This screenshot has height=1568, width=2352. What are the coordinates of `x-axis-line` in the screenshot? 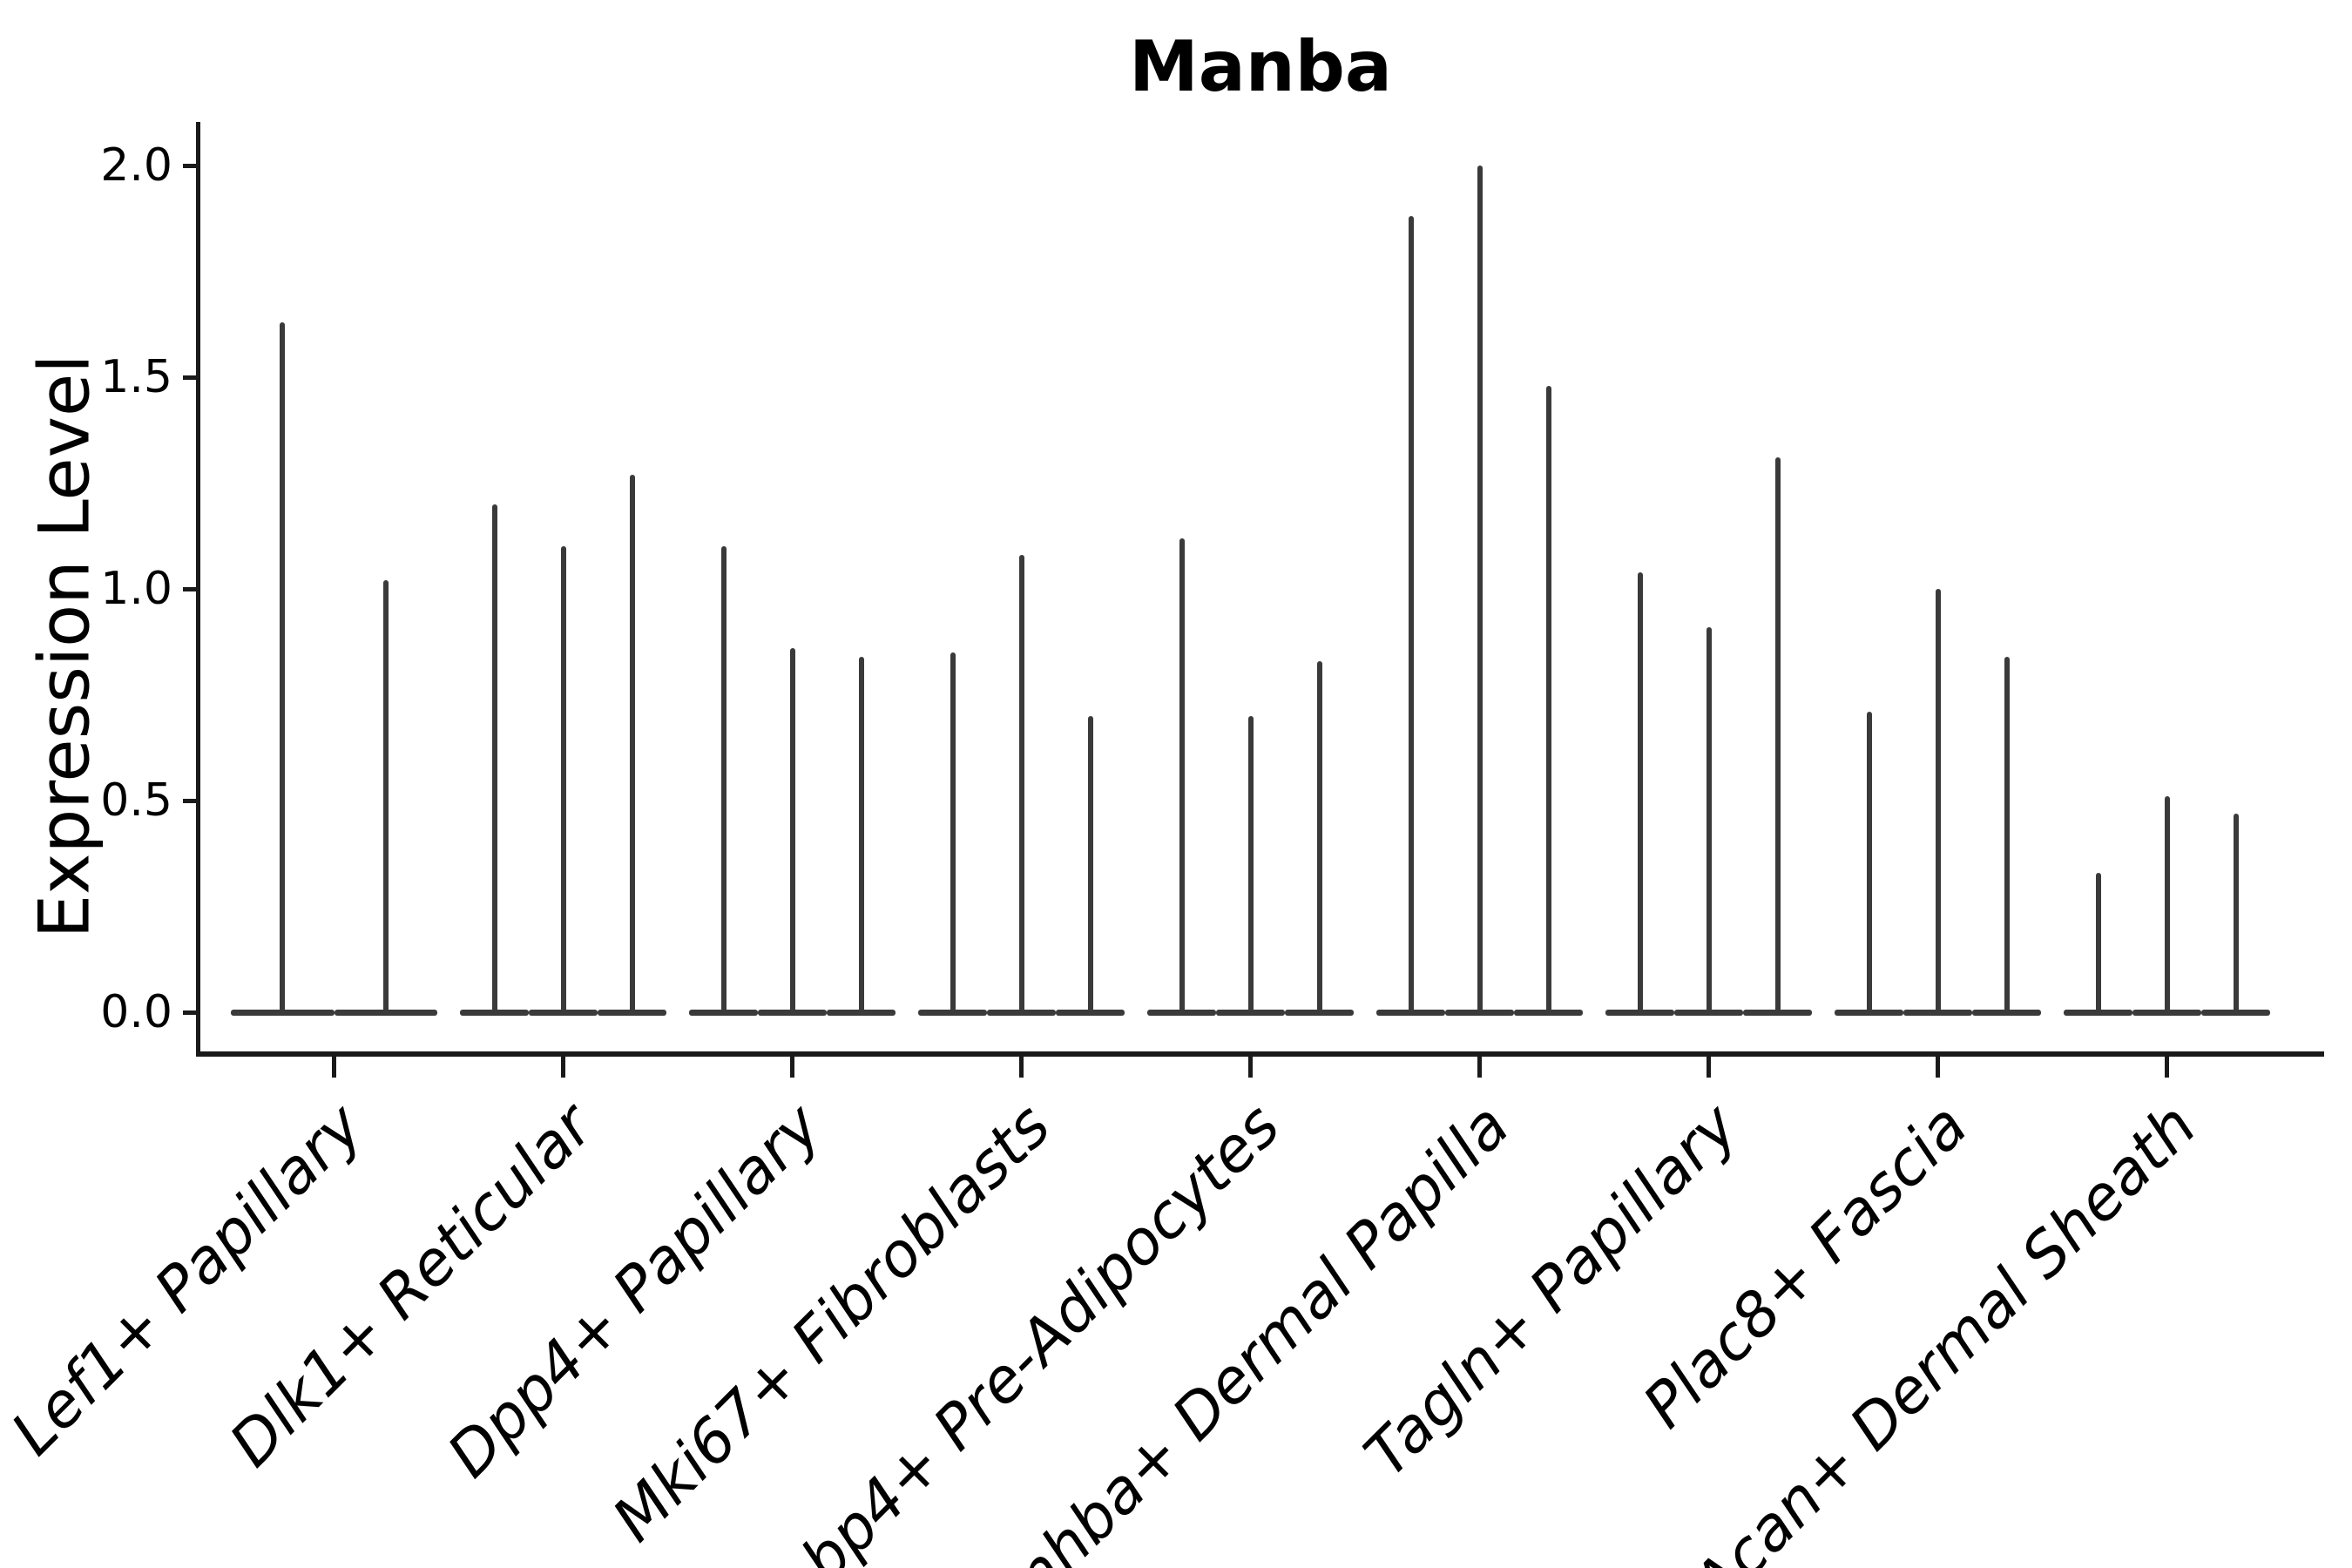 It's located at (1260, 1054).